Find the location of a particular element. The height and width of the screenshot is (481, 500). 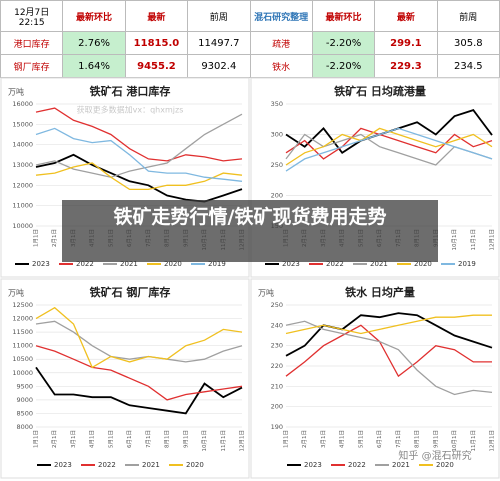

latest-cell: 299.1 is located at coordinates (406, 43).